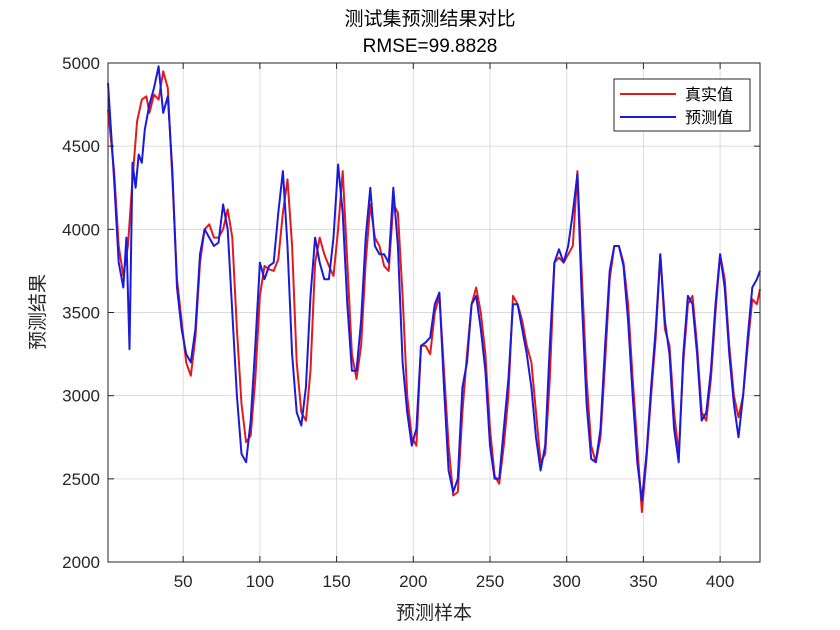 The width and height of the screenshot is (840, 630). I want to click on x-tick-label: 300, so click(567, 581).